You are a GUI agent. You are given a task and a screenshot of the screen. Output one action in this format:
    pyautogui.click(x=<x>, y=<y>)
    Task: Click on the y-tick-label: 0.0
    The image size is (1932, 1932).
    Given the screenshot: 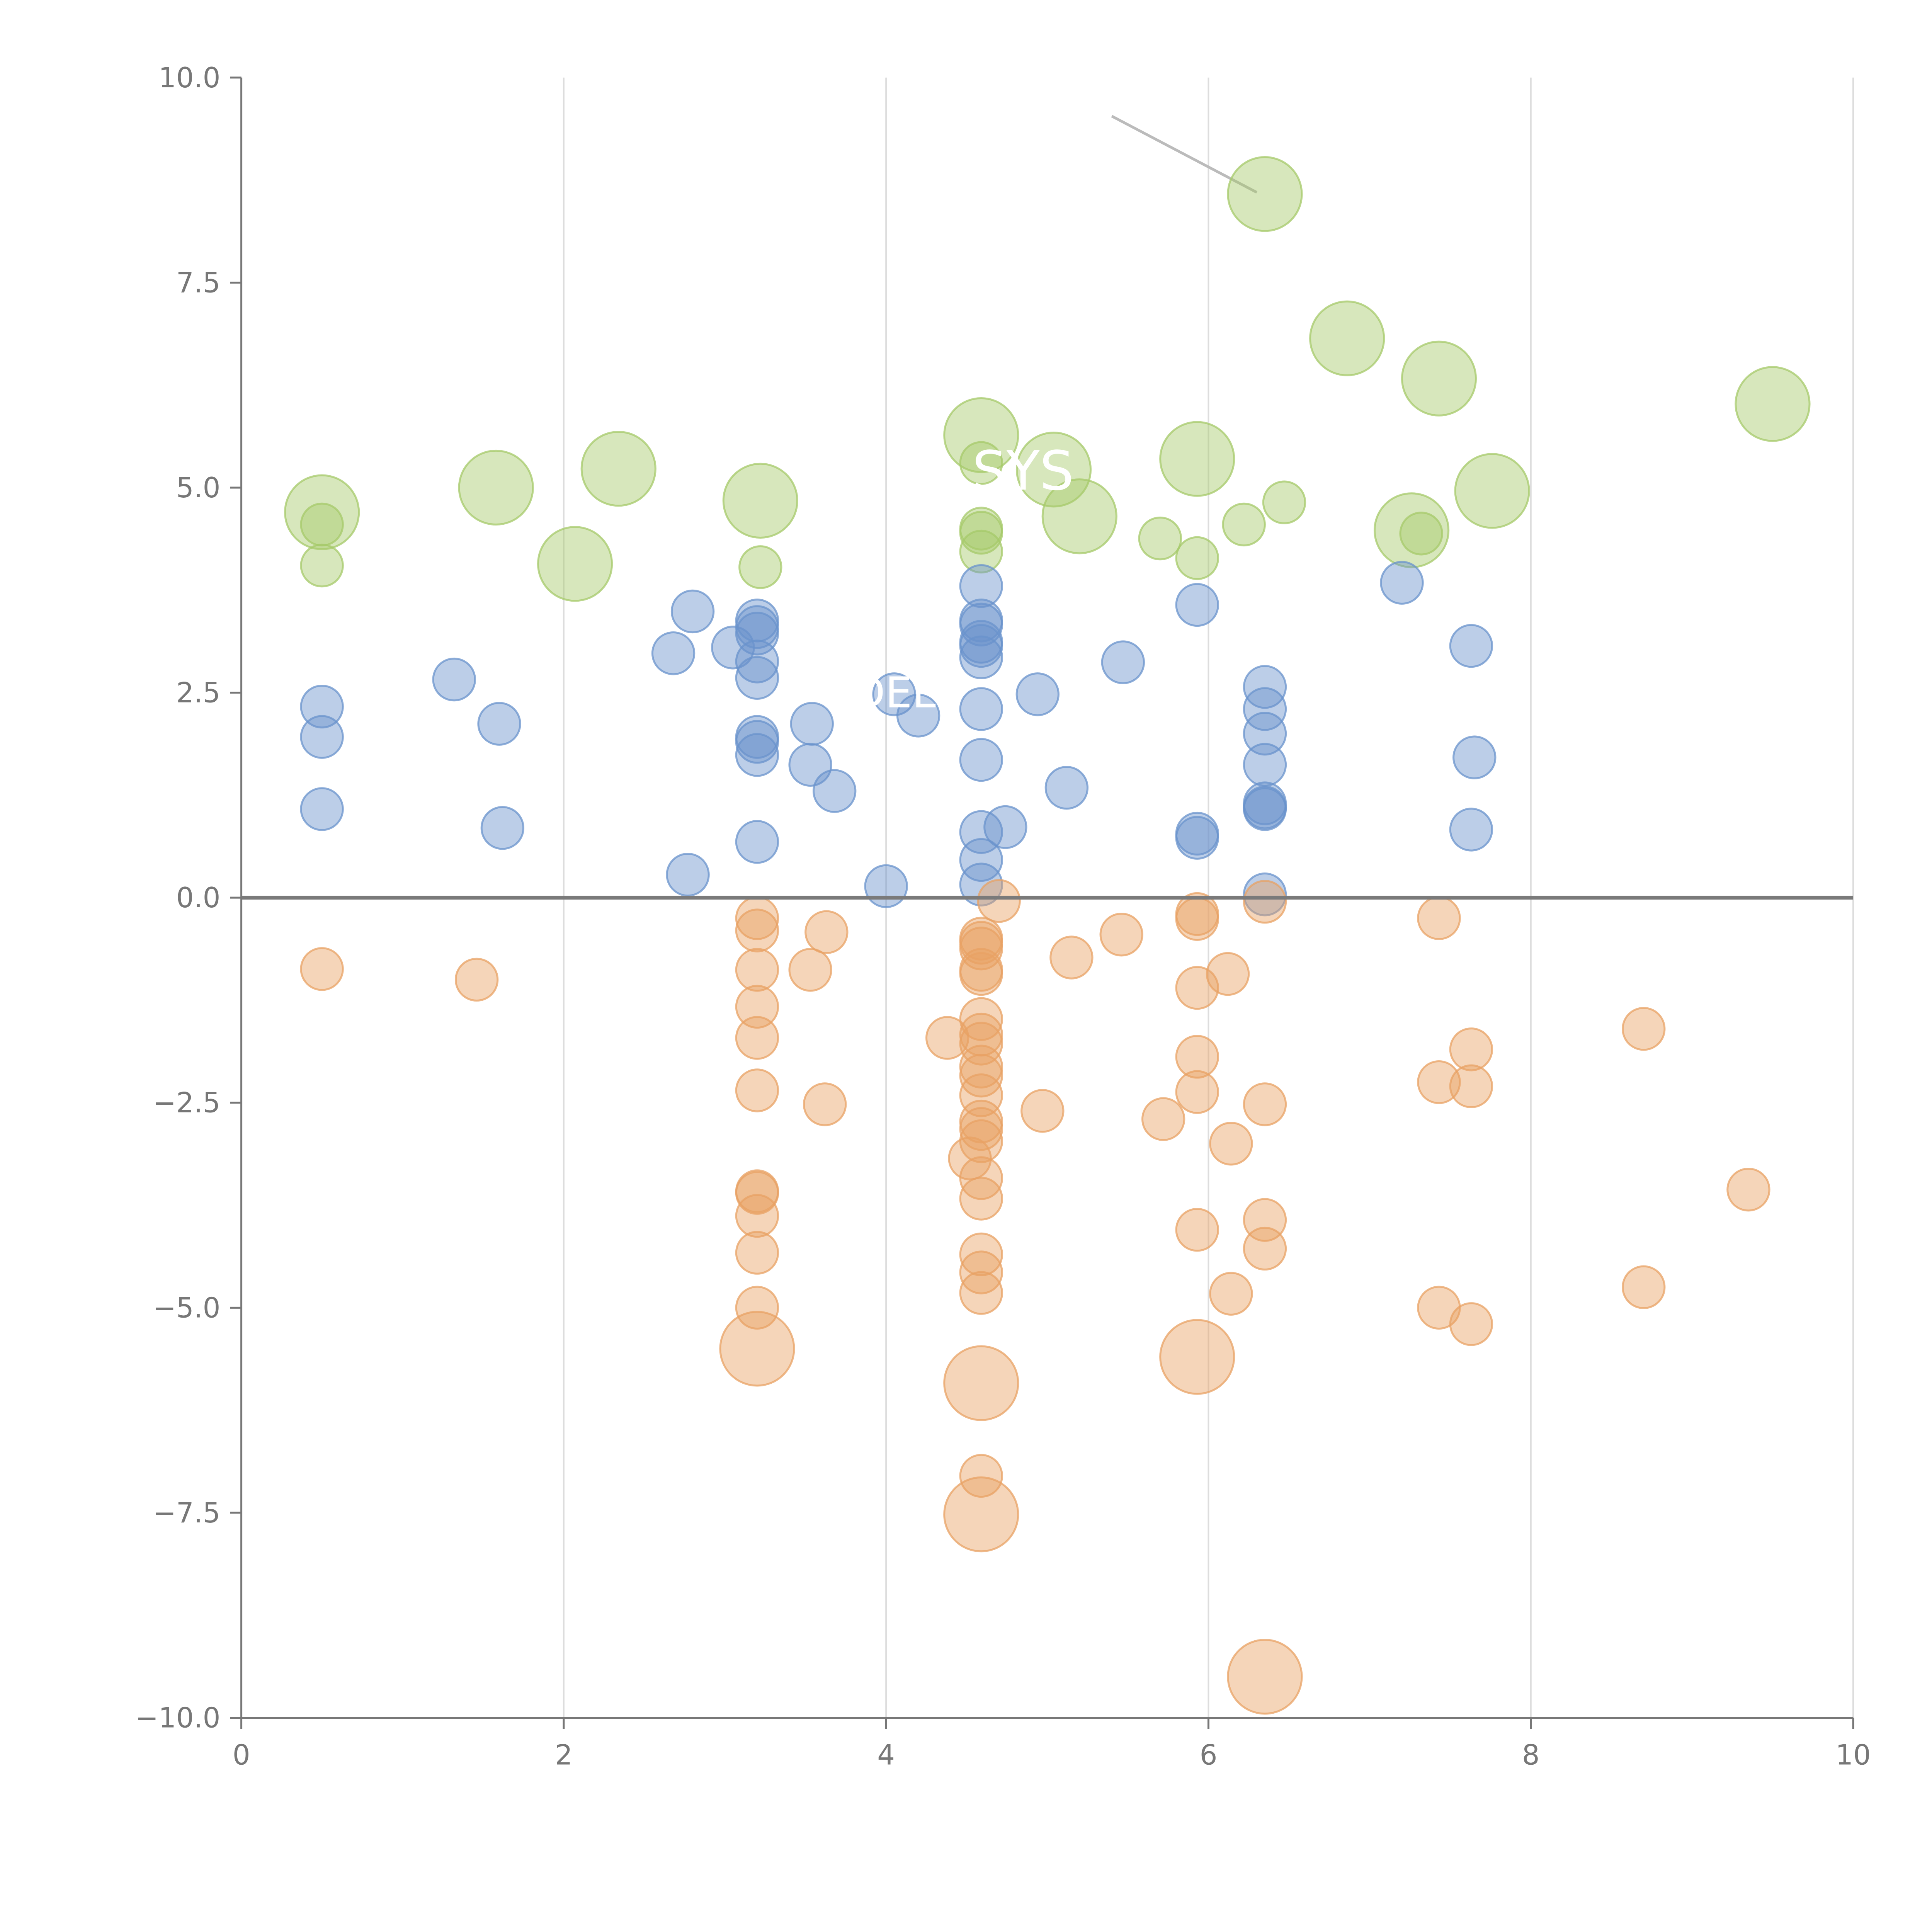 What is the action you would take?
    pyautogui.click(x=198, y=898)
    